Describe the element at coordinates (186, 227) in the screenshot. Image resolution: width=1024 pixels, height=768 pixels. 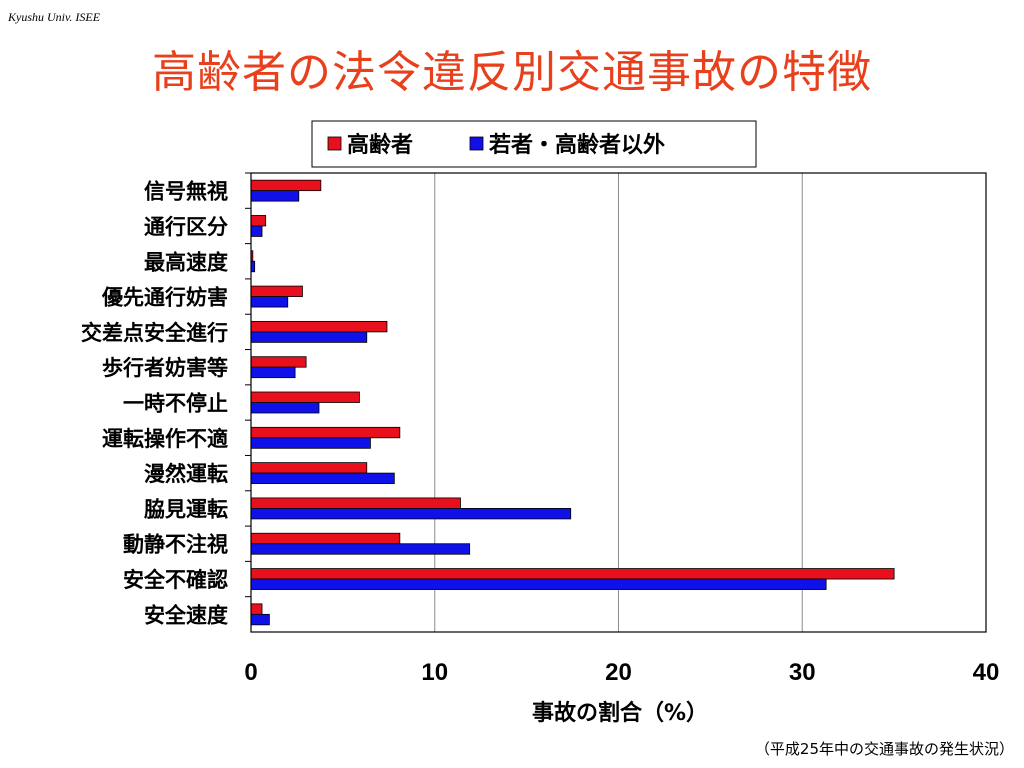
I see `category-label: 通行区分` at that location.